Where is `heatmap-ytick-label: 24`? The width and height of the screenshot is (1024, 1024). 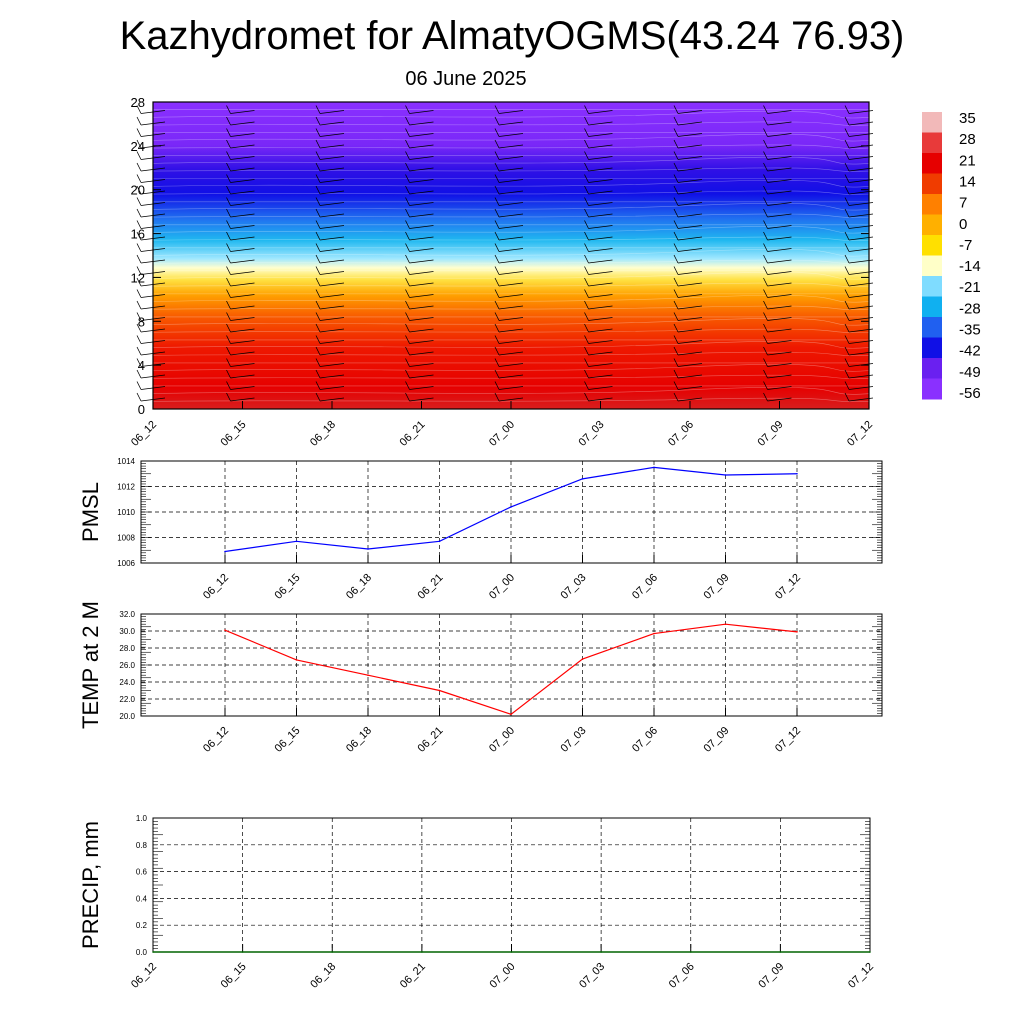
heatmap-ytick-label: 24 is located at coordinates (138, 146).